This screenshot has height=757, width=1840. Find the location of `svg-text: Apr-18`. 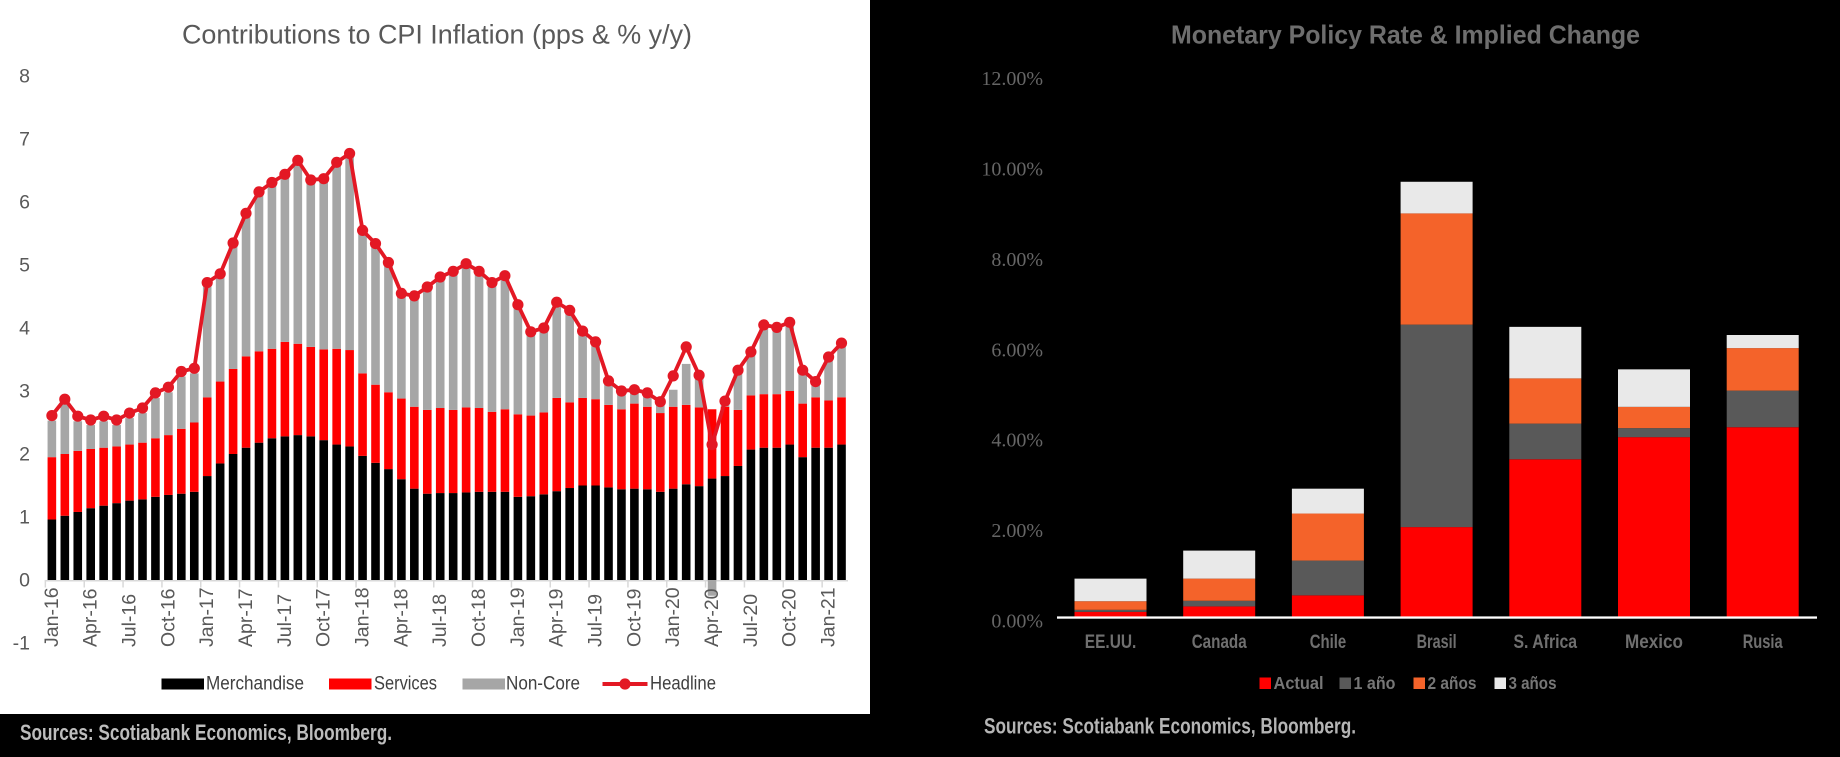

svg-text: Apr-18 is located at coordinates (401, 617).